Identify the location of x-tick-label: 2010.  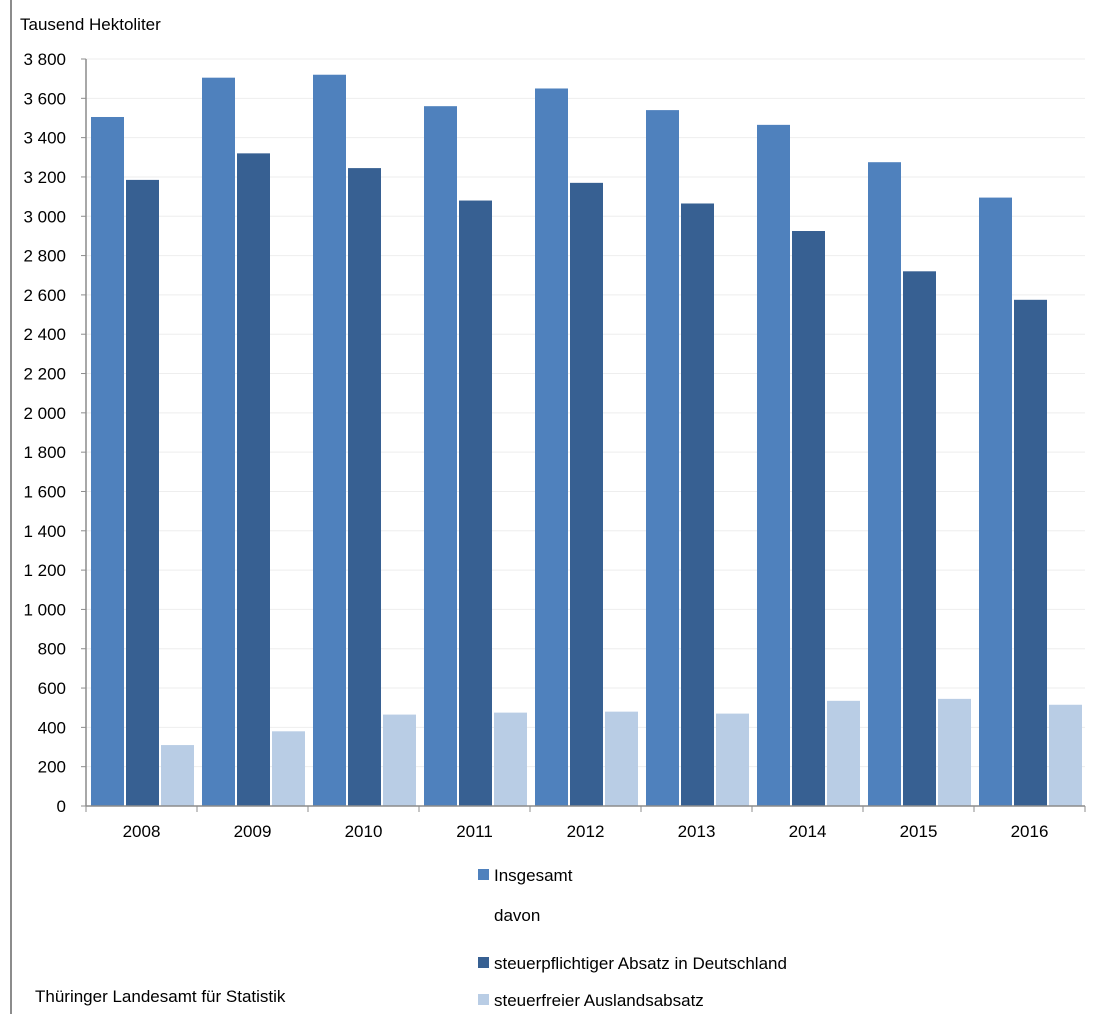
(364, 831).